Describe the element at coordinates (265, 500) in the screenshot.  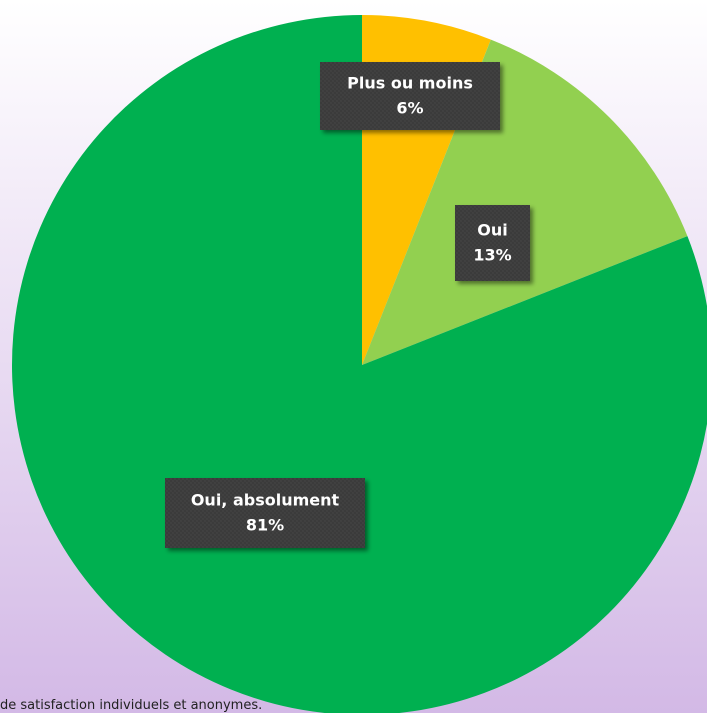
I see `label-category: Oui, absolument` at that location.